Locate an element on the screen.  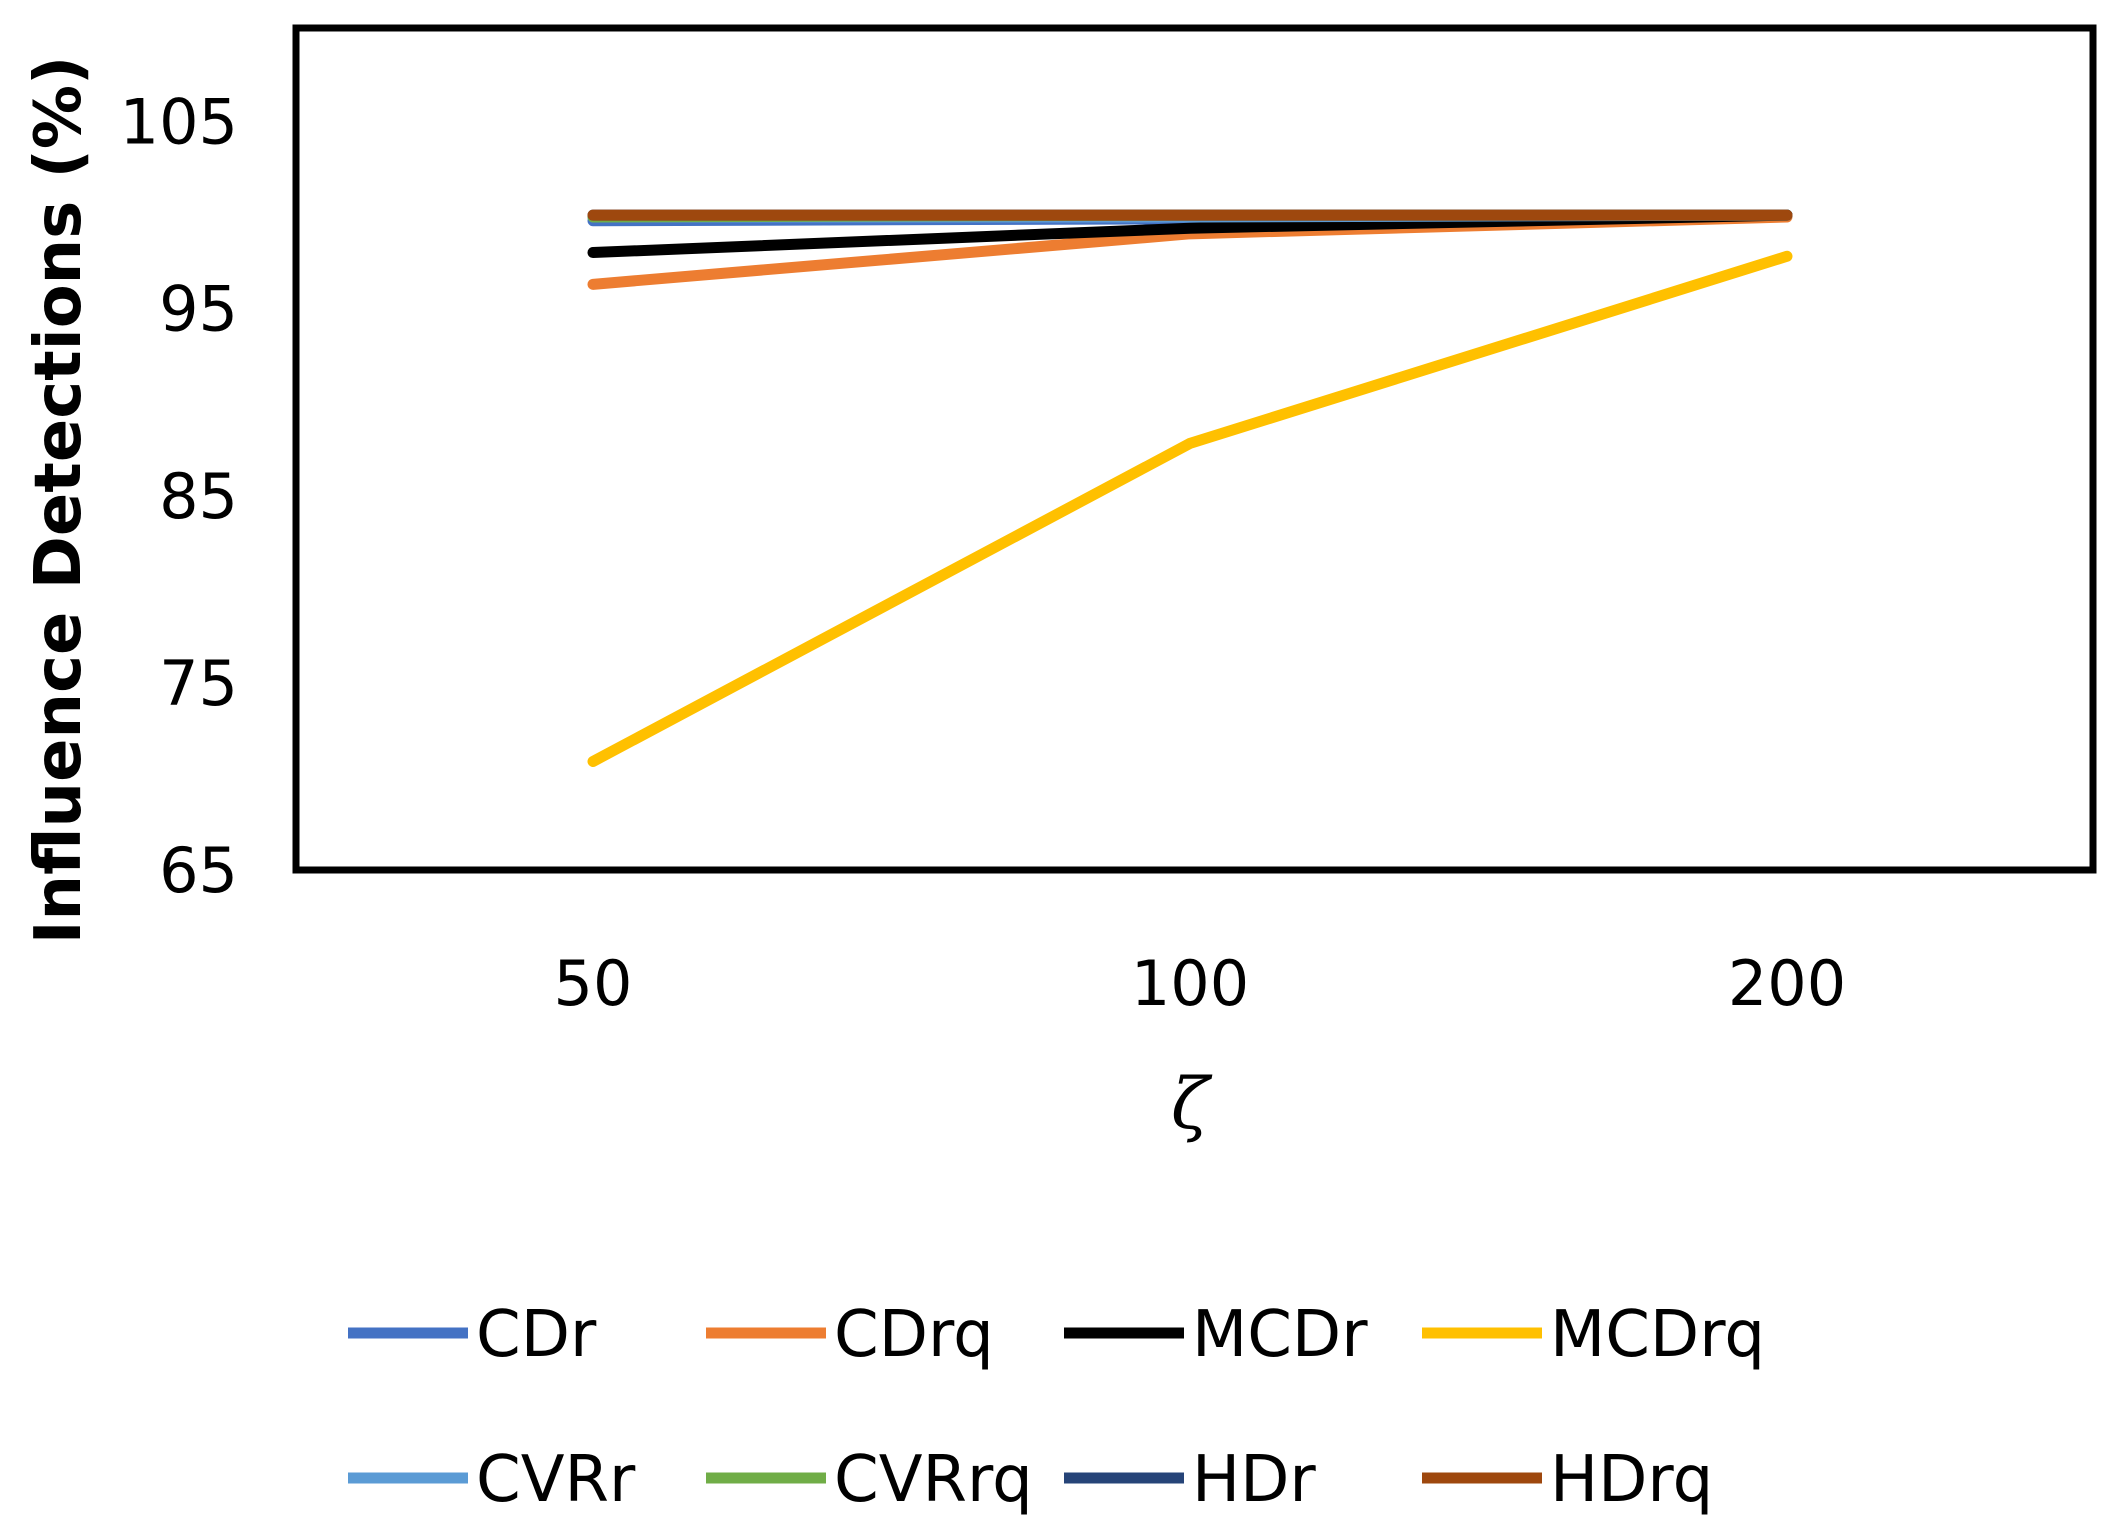
x-axis-ticks: 50 100 200 is located at coordinates (1200, 983).